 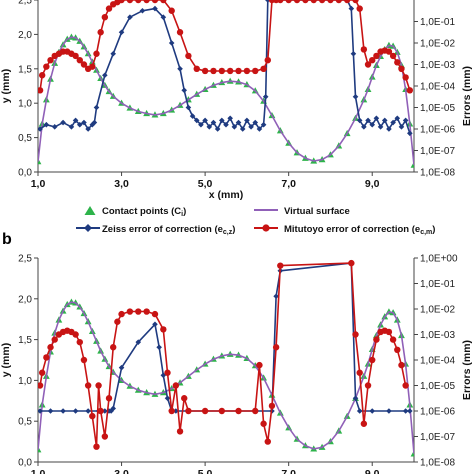 I want to click on a-y2-axis-label: Errors (mm), so click(x=467, y=96).